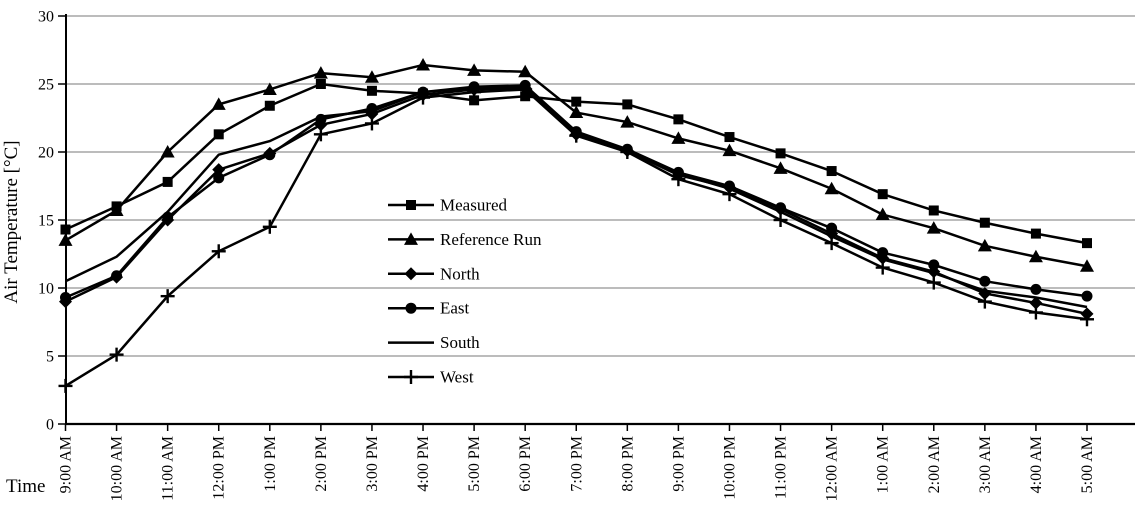 This screenshot has height=519, width=1139. What do you see at coordinates (474, 205) in the screenshot?
I see `legend-label: Measured` at bounding box center [474, 205].